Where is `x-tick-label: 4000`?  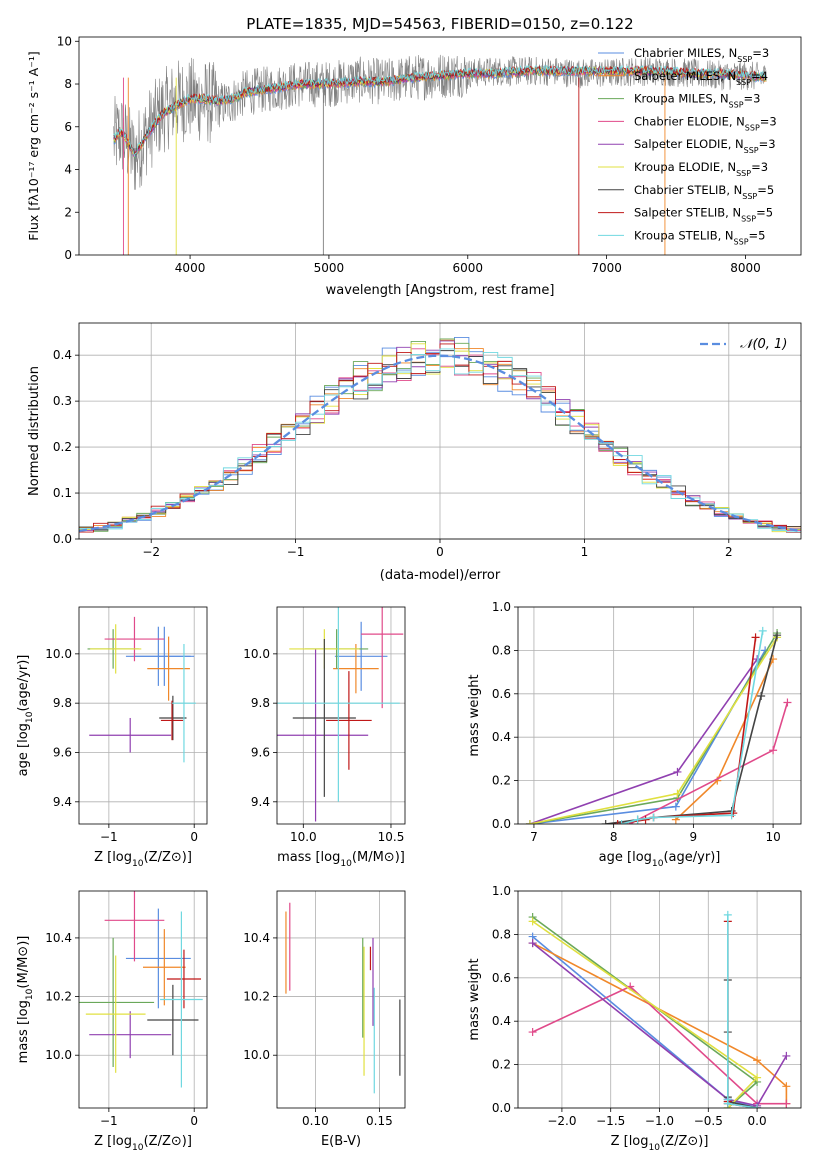
x-tick-label: 4000 is located at coordinates (190, 268).